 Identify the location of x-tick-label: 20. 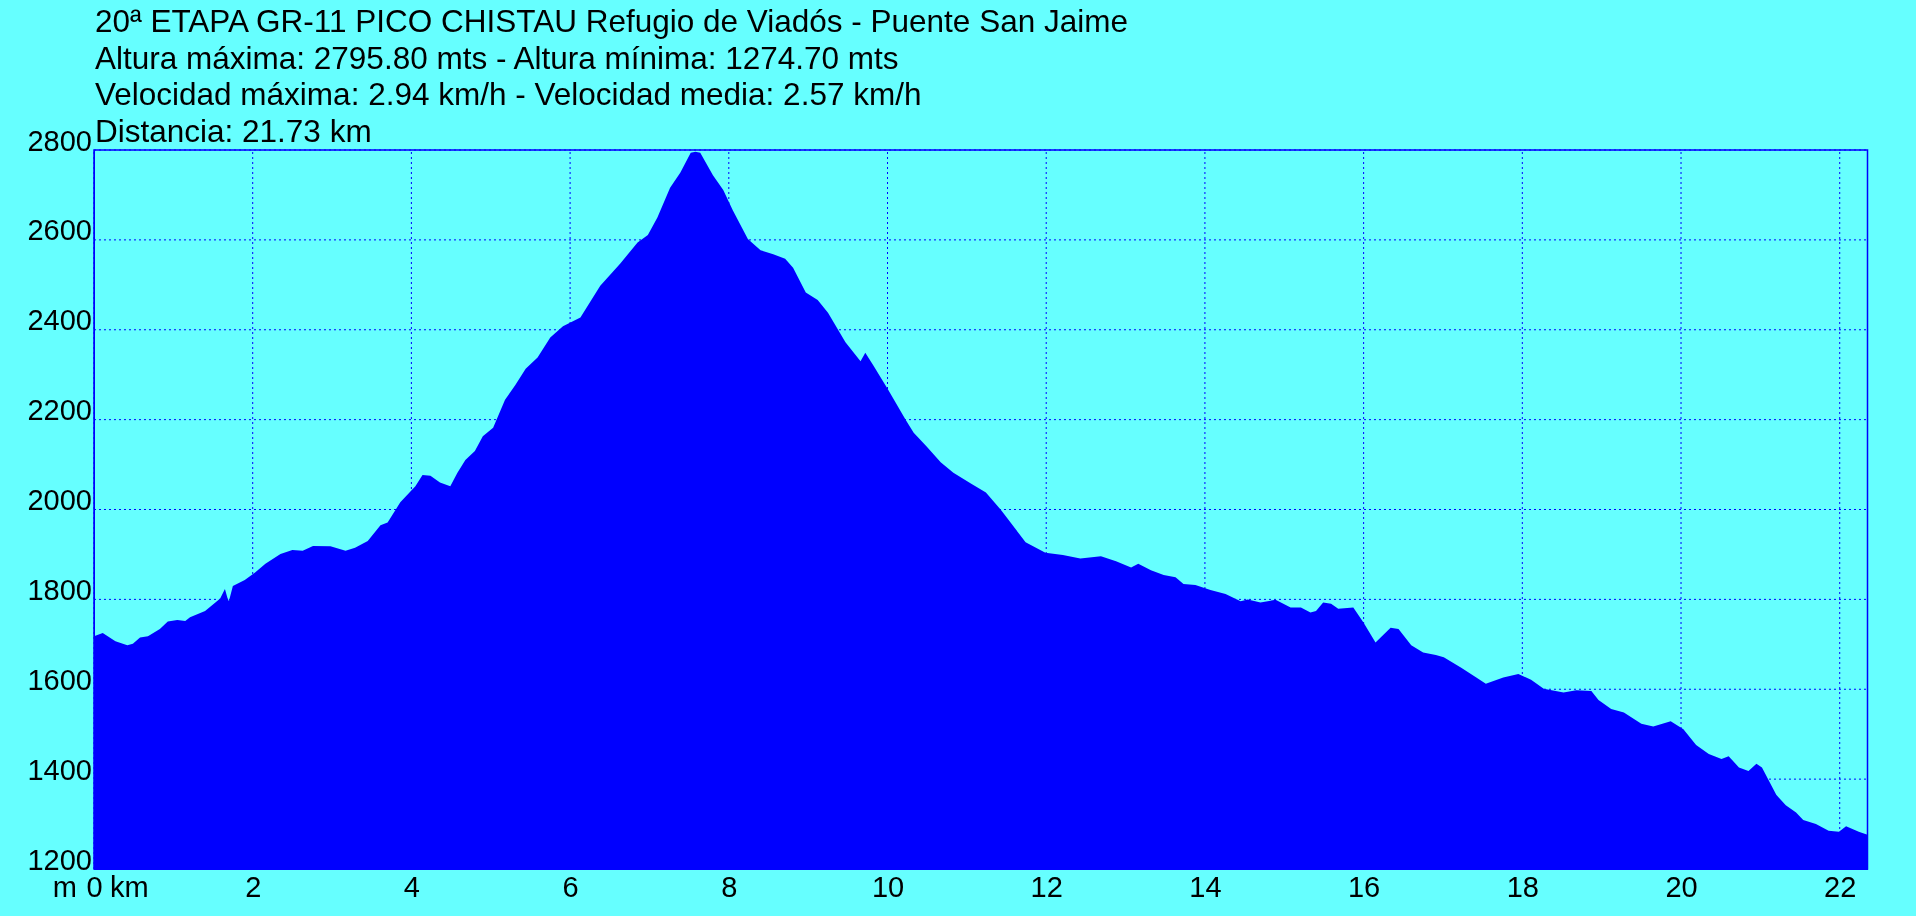
(1681, 887).